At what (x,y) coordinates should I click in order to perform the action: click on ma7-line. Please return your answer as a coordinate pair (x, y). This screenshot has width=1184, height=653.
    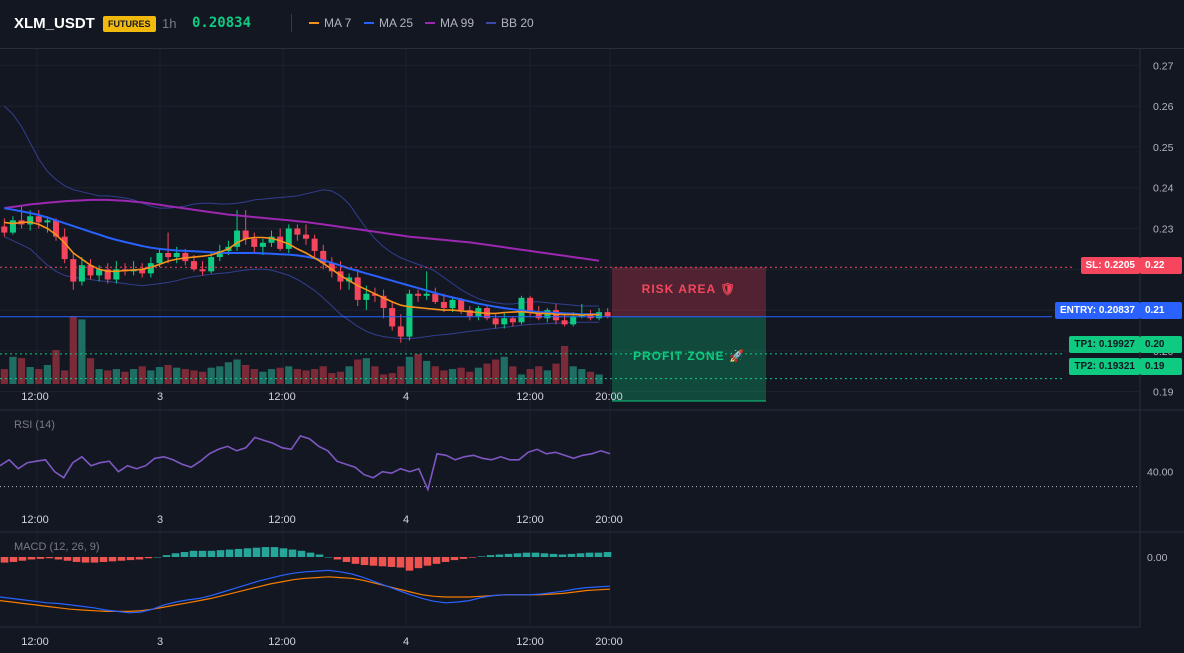
    Looking at the image, I should click on (302, 268).